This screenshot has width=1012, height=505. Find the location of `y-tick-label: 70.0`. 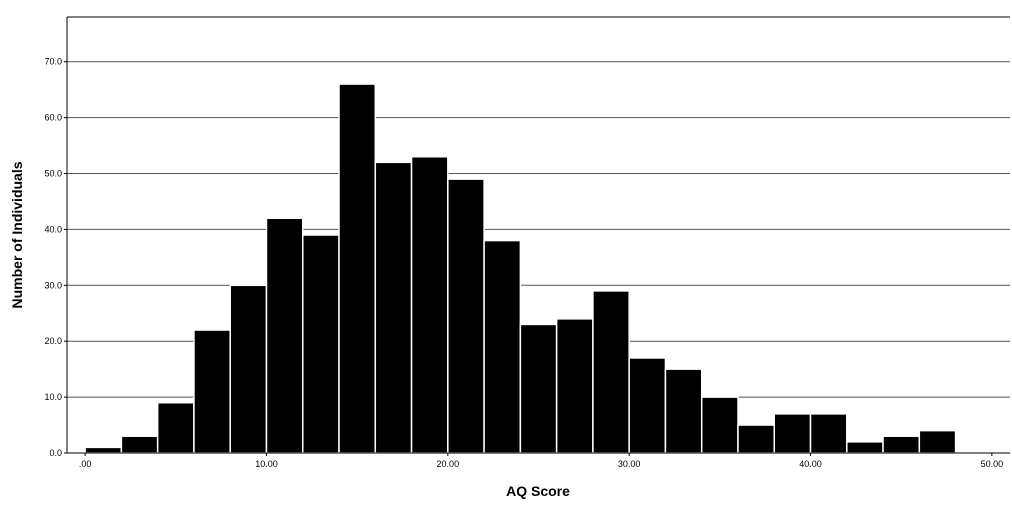

y-tick-label: 70.0 is located at coordinates (53, 62).